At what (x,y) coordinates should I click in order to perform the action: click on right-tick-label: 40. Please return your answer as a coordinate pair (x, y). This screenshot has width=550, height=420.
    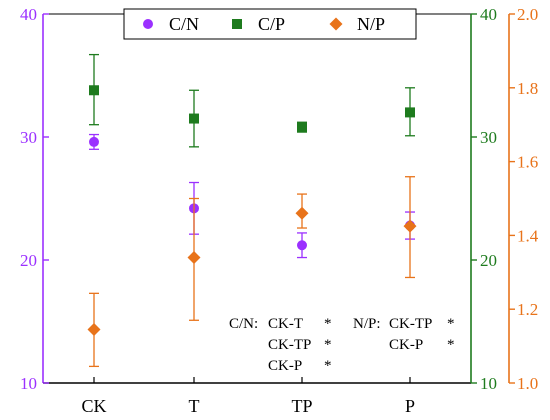
    Looking at the image, I should click on (488, 14).